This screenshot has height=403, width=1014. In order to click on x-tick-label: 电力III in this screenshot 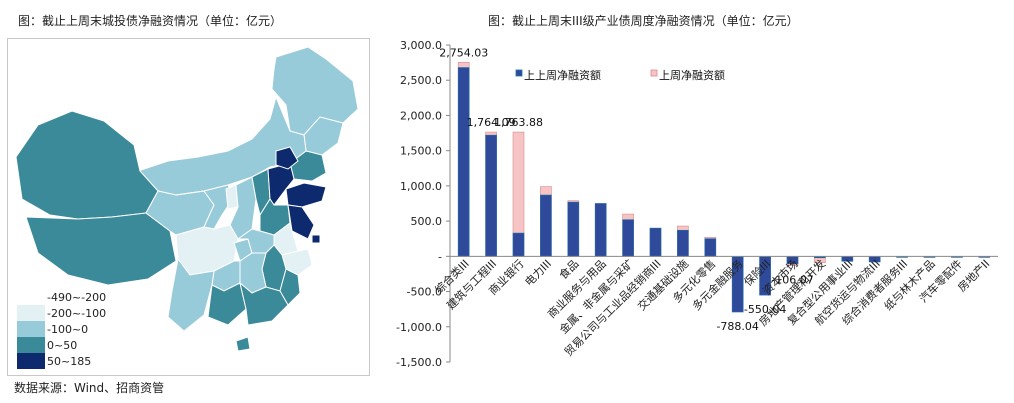, I will do `click(538, 273)`.